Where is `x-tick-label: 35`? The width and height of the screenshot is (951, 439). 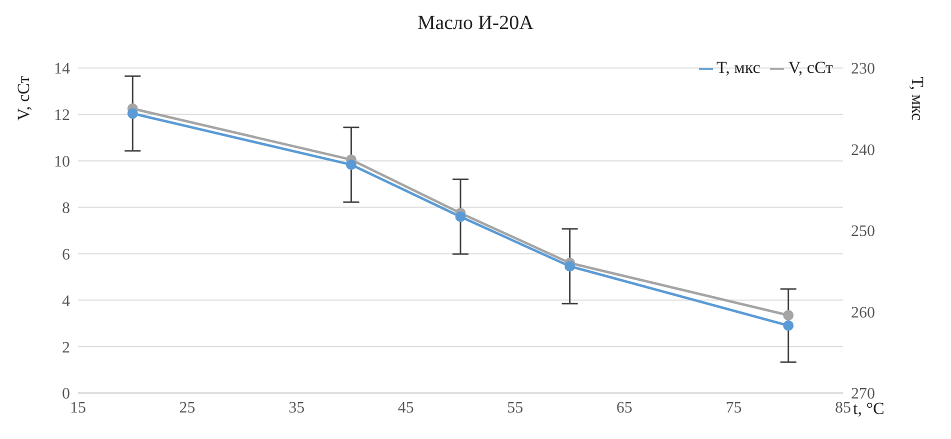 x-tick-label: 35 is located at coordinates (296, 407).